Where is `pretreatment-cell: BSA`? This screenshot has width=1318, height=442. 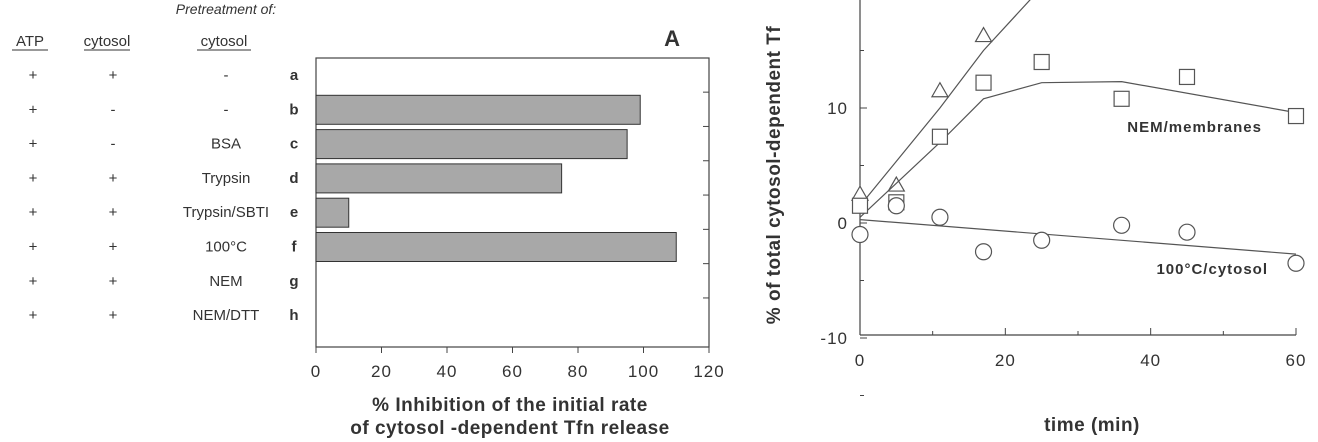 pretreatment-cell: BSA is located at coordinates (226, 144).